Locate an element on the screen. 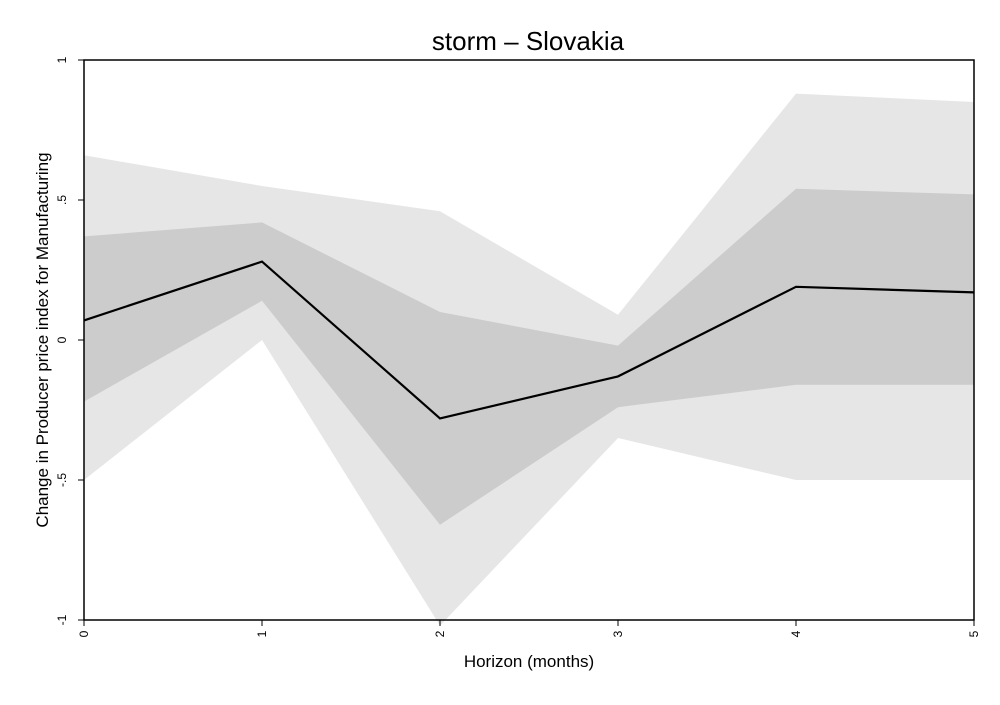 Image resolution: width=1000 pixels, height=705 pixels. y-tick-label: -1 is located at coordinates (62, 619).